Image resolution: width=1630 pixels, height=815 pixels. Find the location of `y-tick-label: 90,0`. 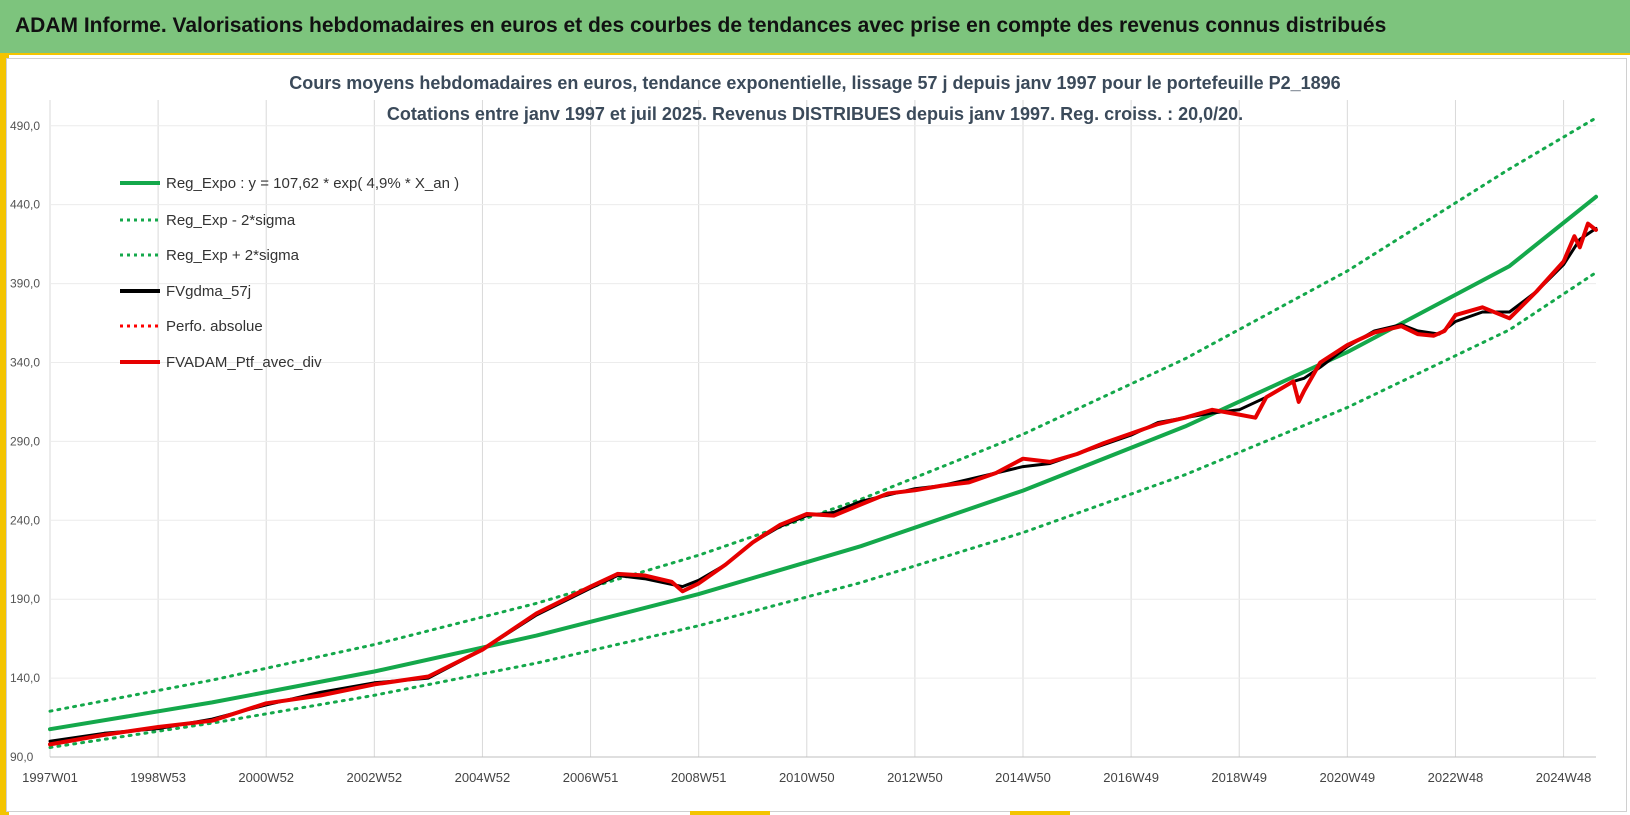

y-tick-label: 90,0 is located at coordinates (22, 757).